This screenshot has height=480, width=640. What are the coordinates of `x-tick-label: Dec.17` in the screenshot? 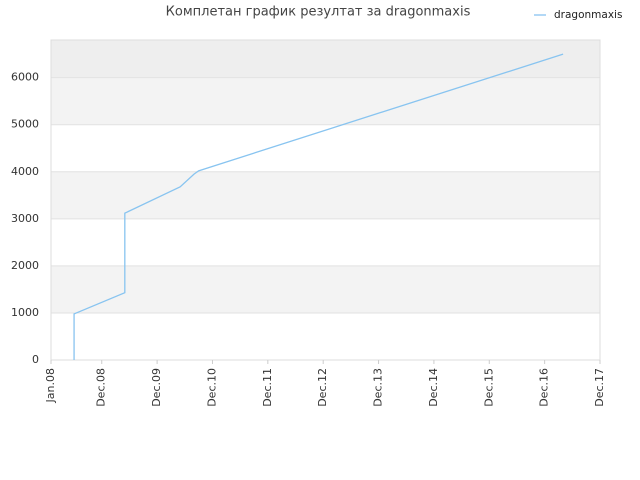 It's located at (599, 387).